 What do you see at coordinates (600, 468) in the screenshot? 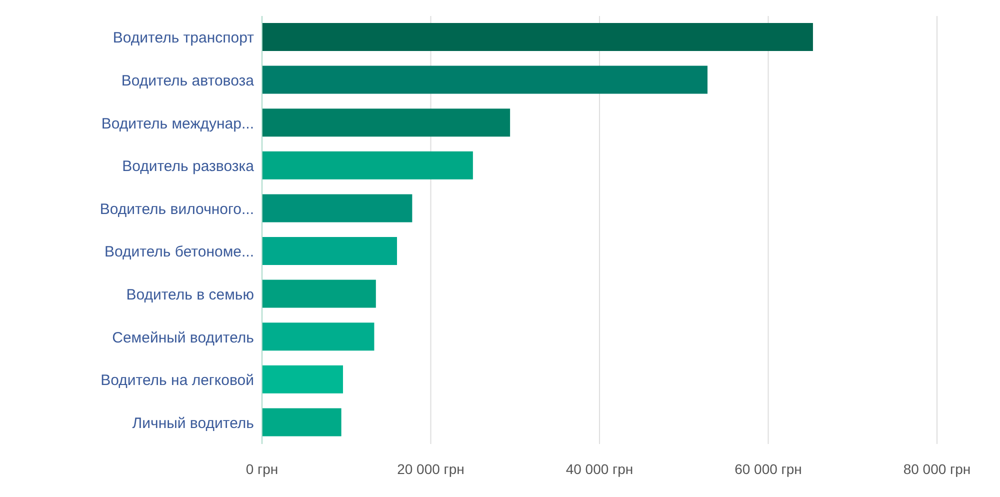
I see `x-tick-label: 40 000 грн` at bounding box center [600, 468].